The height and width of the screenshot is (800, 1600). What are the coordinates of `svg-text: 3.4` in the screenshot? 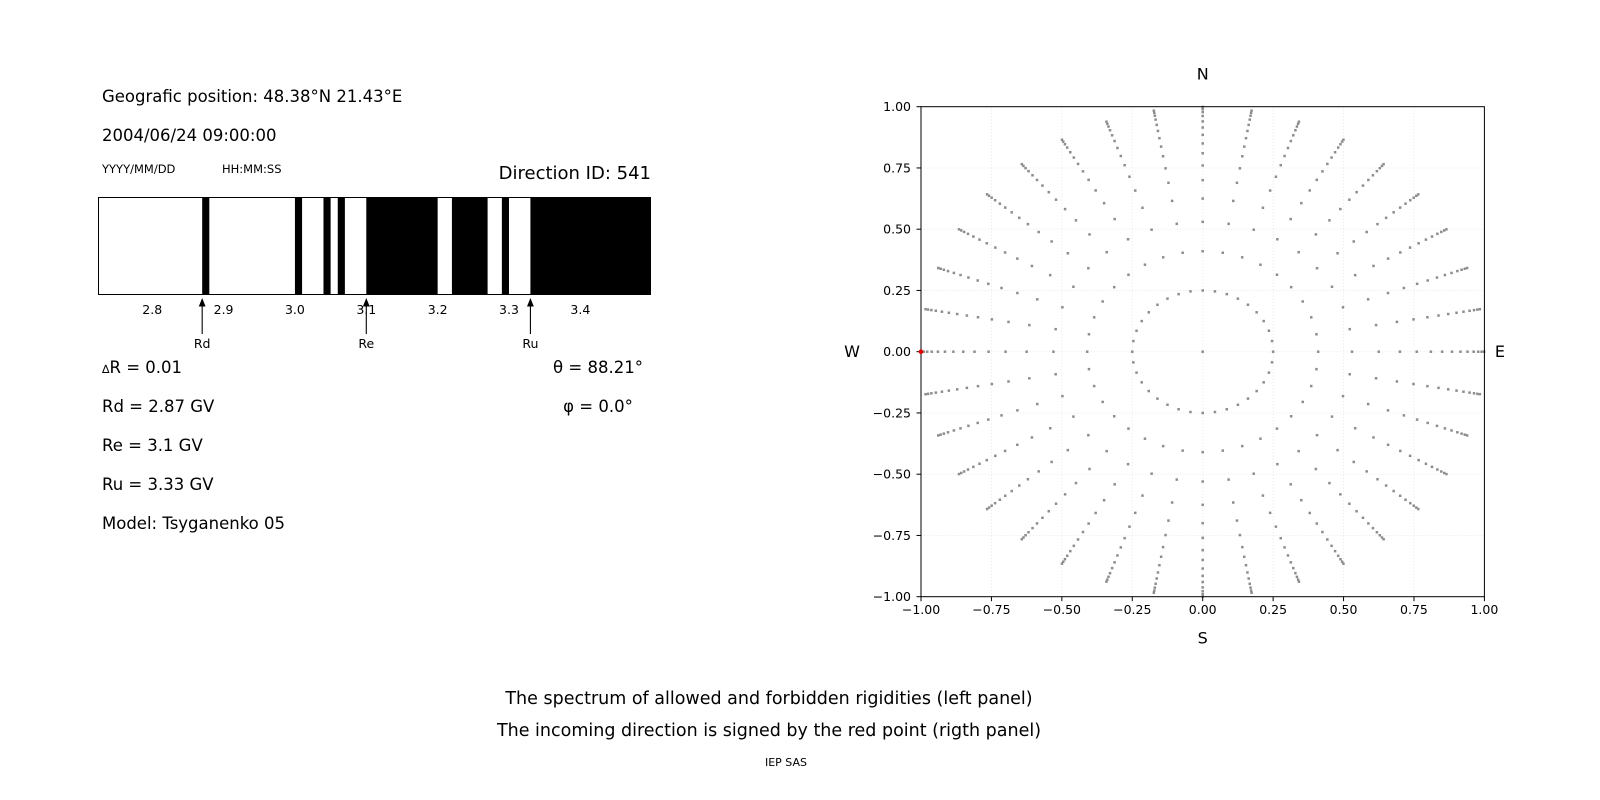 It's located at (580, 309).